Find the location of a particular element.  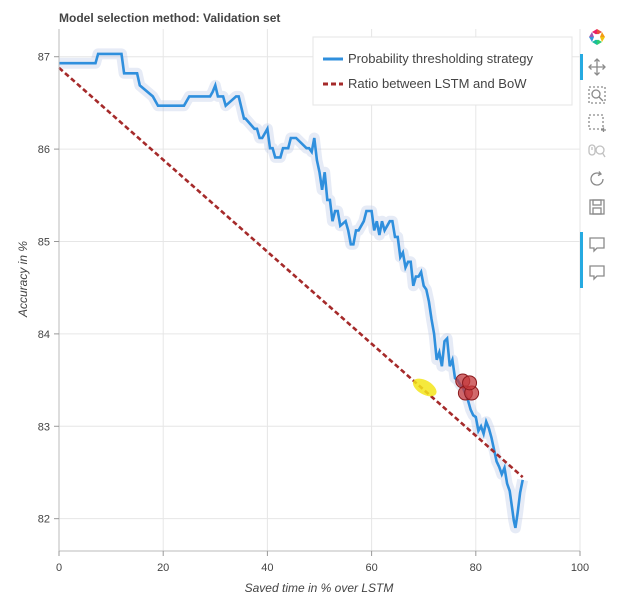

box-select-icon is located at coordinates (597, 123).